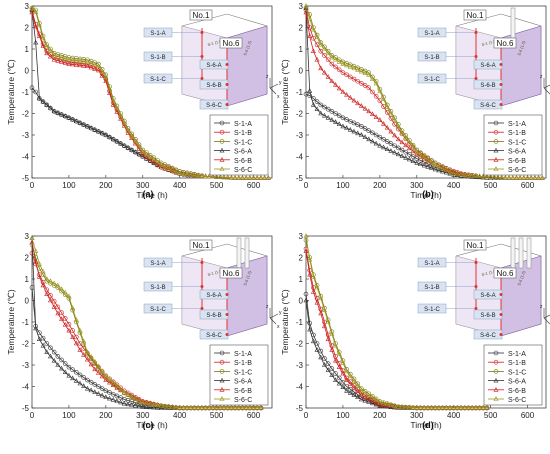 Image resolution: width=550 pixels, height=454 pixels. I want to click on y-tick-label: 1, so click(301, 279).